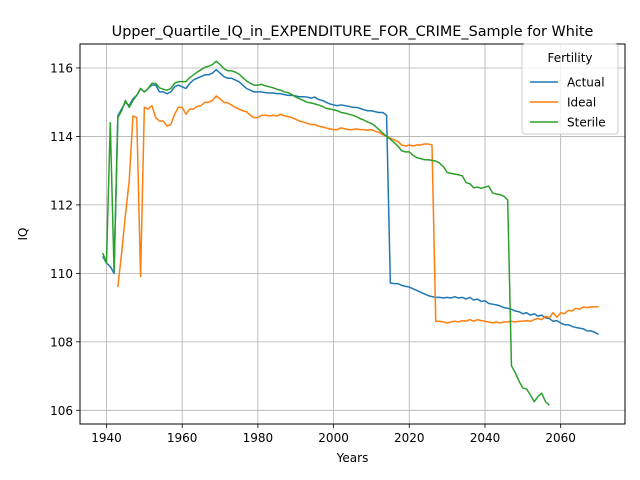  Describe the element at coordinates (333, 438) in the screenshot. I see `x-tick-label: 2000` at that location.